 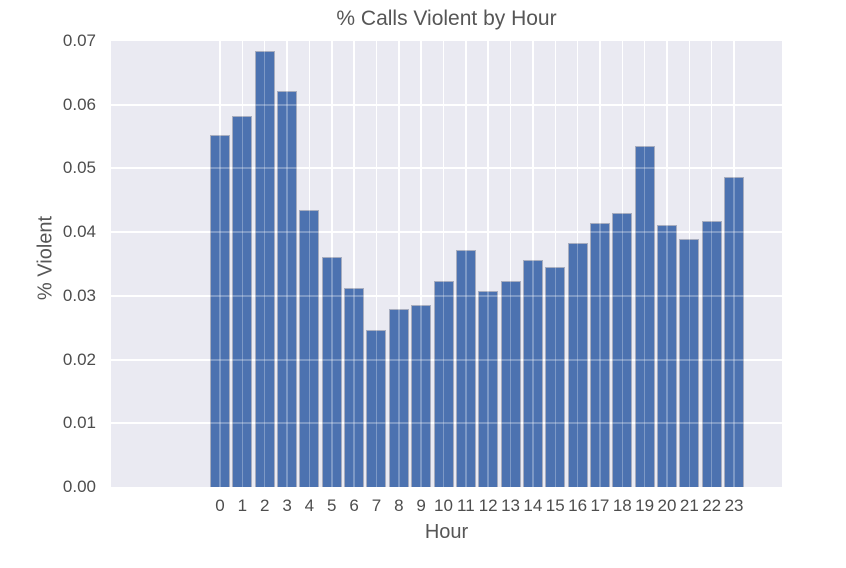 I want to click on x-tick-label: 8, so click(x=399, y=505).